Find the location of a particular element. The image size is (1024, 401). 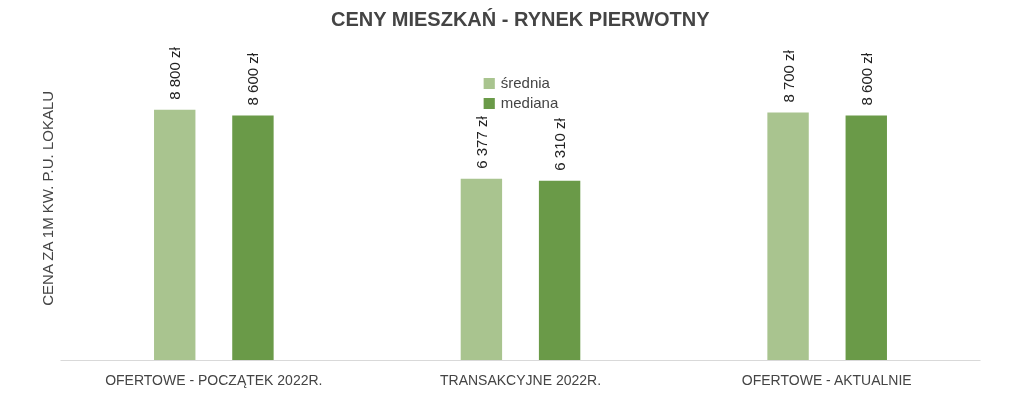

x-tick-label: OFERTOWE - AKTUALNIE is located at coordinates (826, 379).